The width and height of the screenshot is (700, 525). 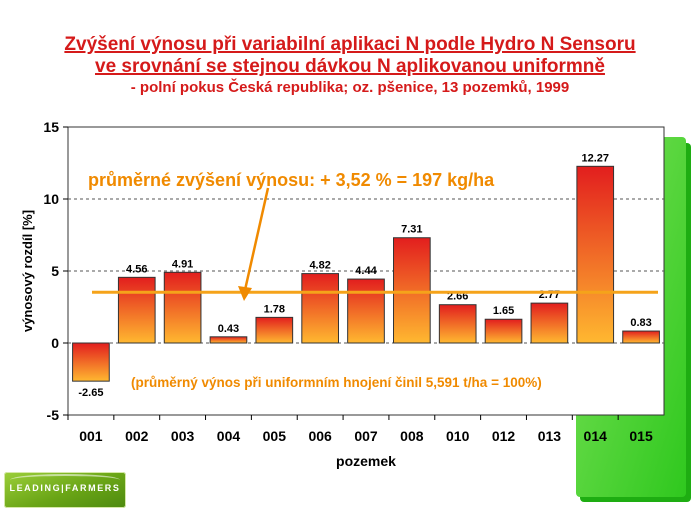 What do you see at coordinates (256, 239) in the screenshot?
I see `annotation-arrow` at bounding box center [256, 239].